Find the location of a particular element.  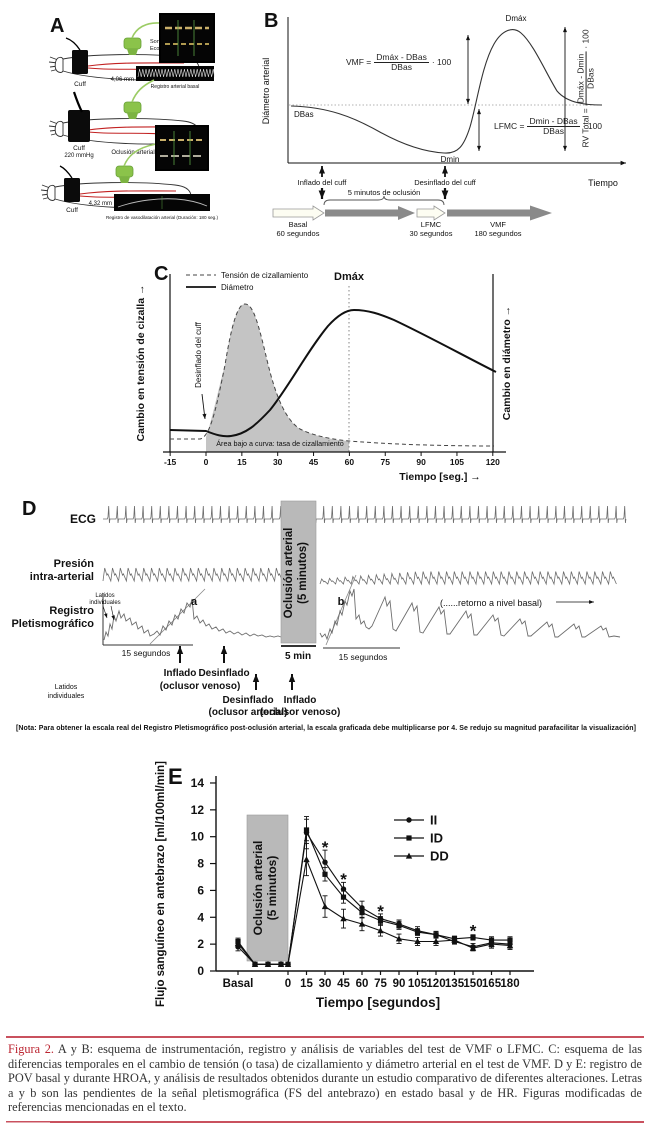

pleth-trace-post is located at coordinates (470, 614).